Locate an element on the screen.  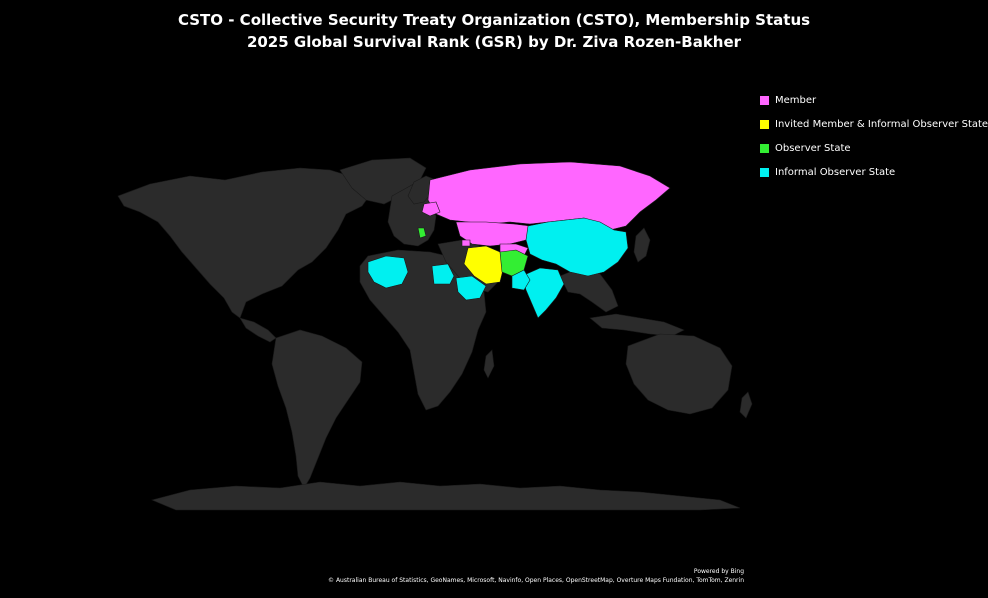
iran-region is located at coordinates (484, 265).